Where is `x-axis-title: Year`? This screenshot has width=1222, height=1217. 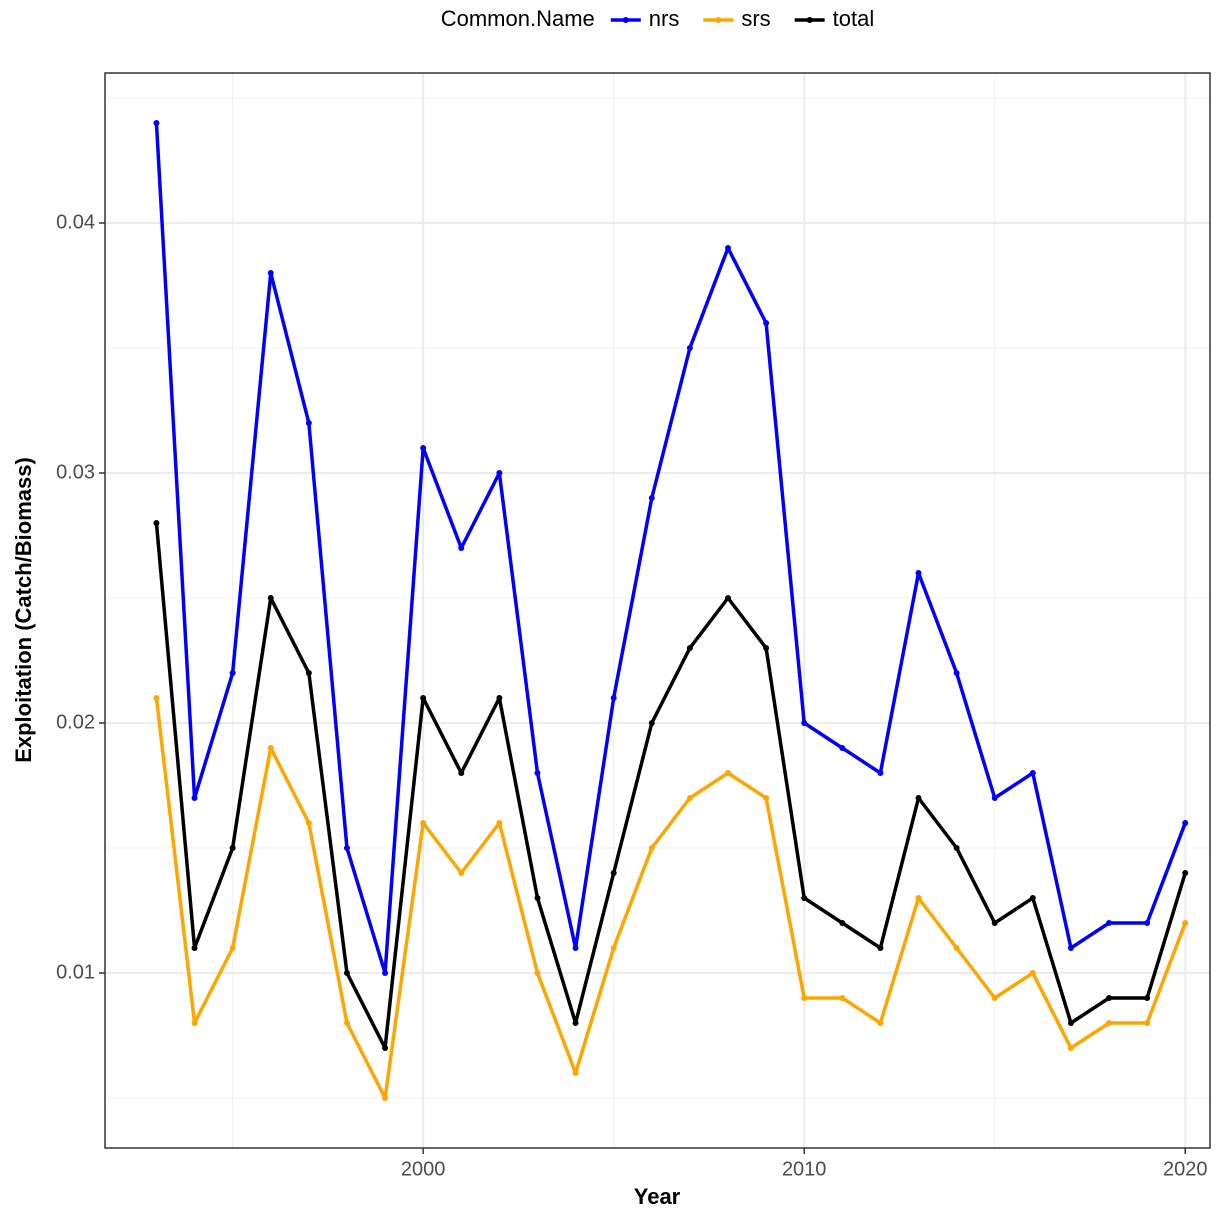 x-axis-title: Year is located at coordinates (657, 1196).